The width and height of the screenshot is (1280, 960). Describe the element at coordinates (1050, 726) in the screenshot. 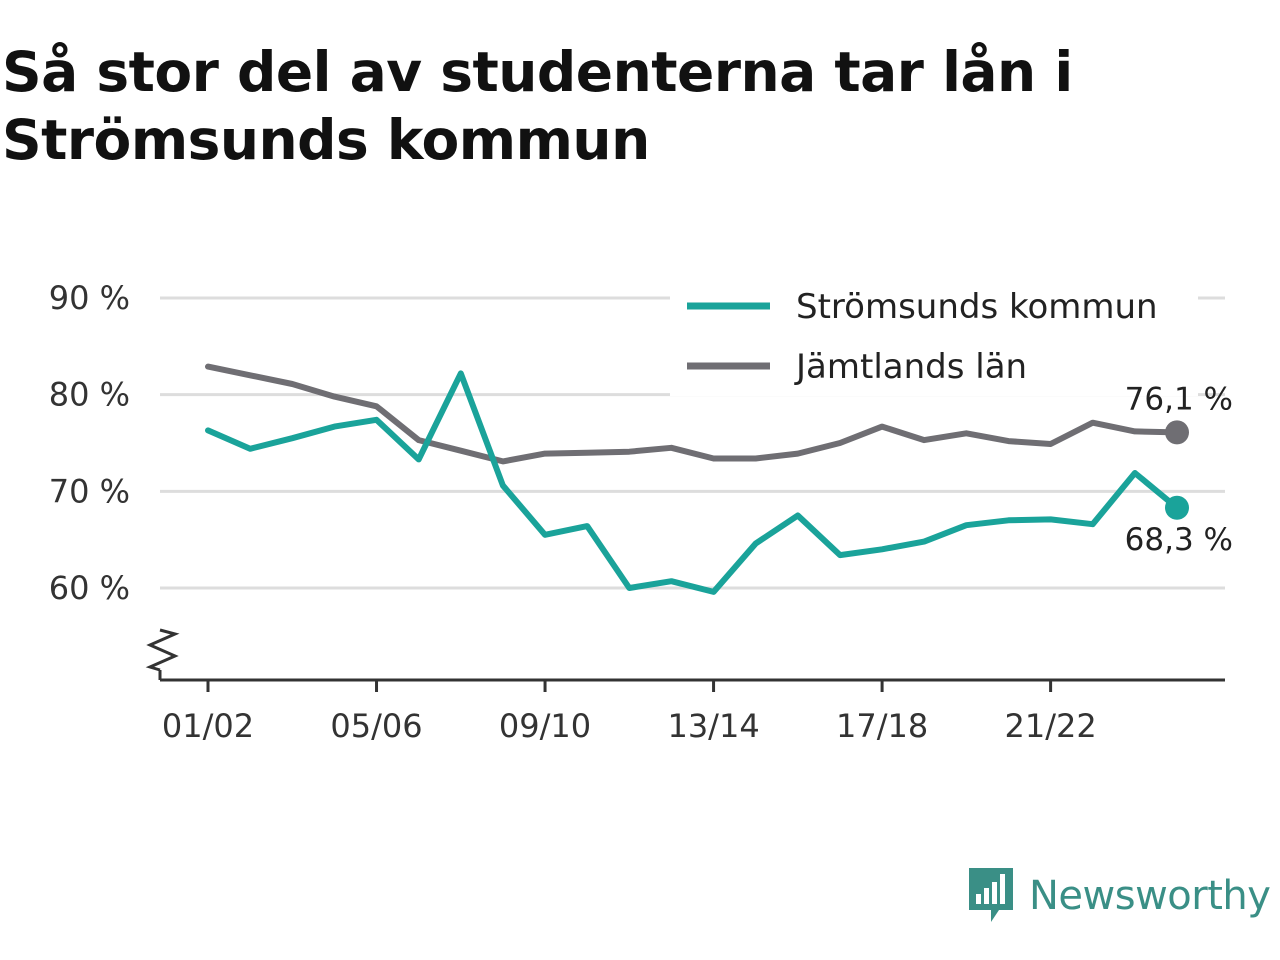

I see `x-tick-label: 21/22` at that location.